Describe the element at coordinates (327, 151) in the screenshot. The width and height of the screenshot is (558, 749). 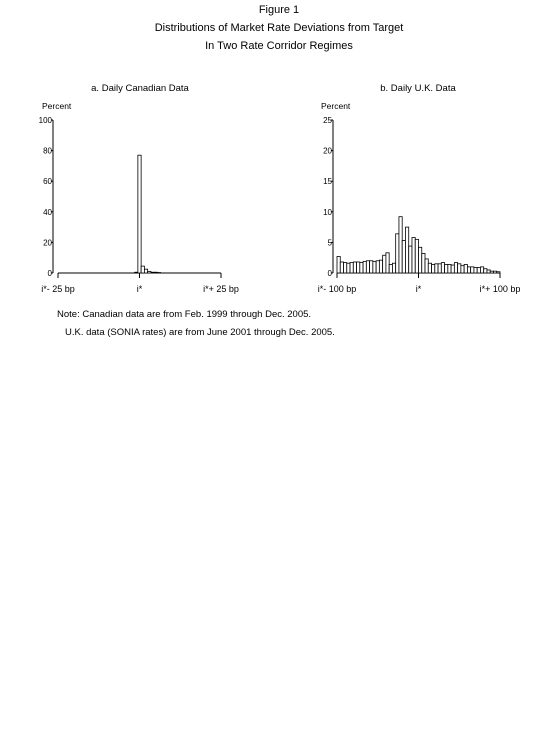
I see `panel-1-y-tick-label: 20` at that location.